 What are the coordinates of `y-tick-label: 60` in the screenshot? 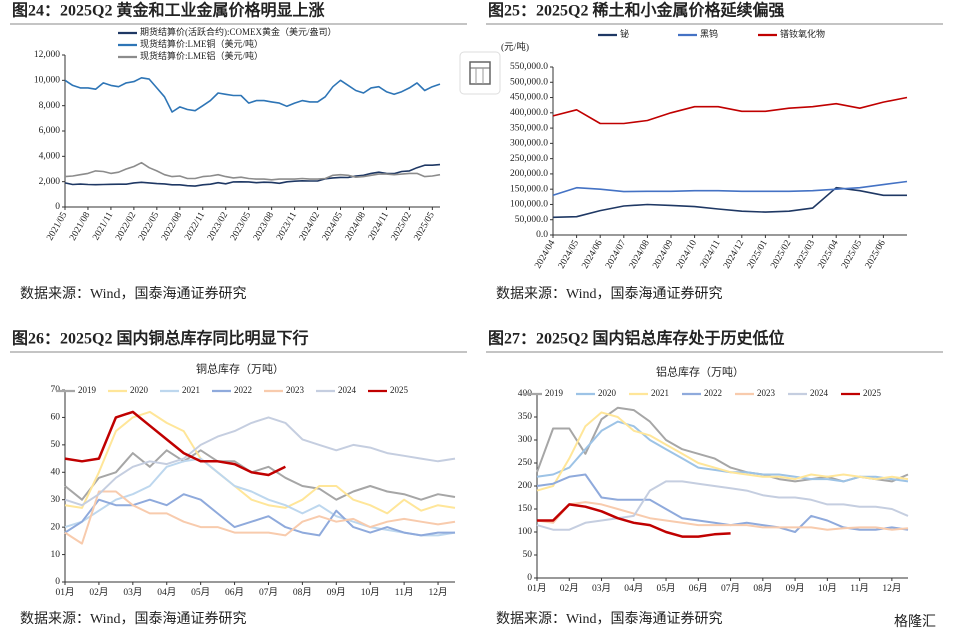 It's located at (56, 418).